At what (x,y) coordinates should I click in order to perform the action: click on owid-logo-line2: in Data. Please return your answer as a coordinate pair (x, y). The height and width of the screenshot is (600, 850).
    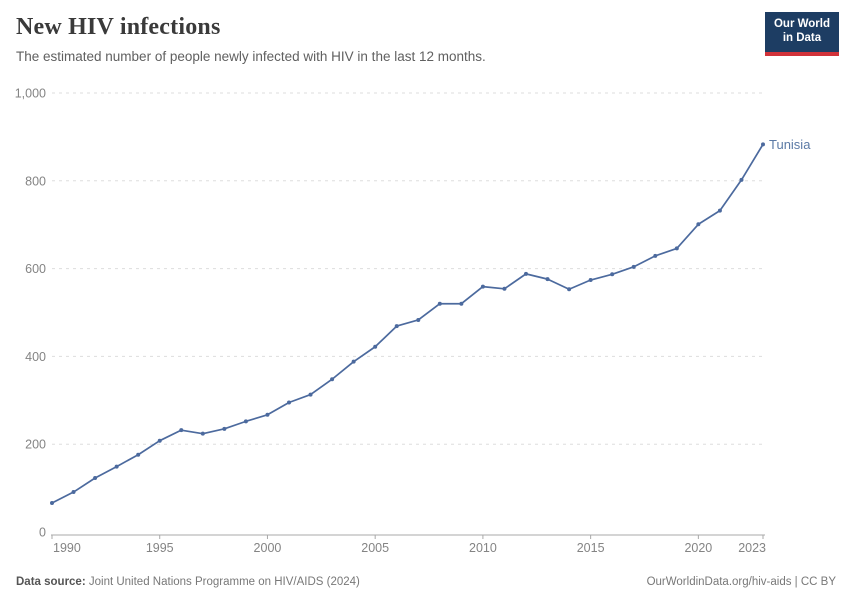
    Looking at the image, I should click on (802, 37).